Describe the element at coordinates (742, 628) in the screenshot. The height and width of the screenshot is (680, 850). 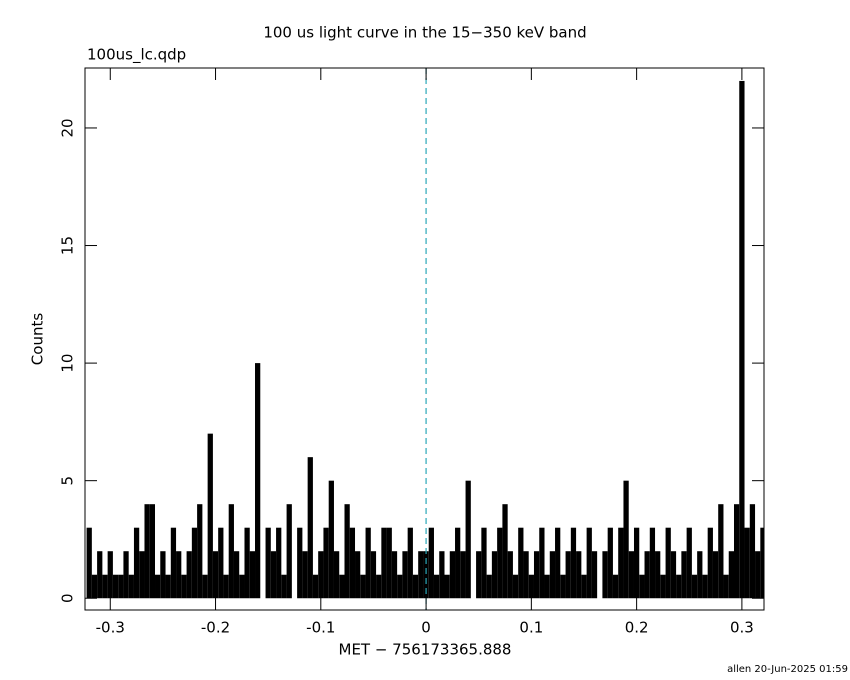
I see `x-tick-label: 0.3` at that location.